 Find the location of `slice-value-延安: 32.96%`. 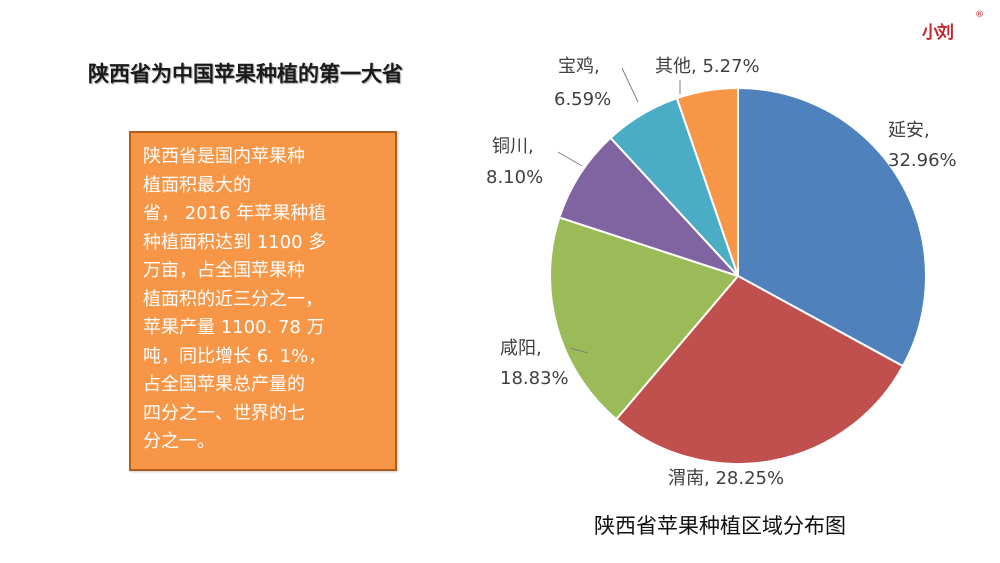

slice-value-延安: 32.96% is located at coordinates (922, 160).